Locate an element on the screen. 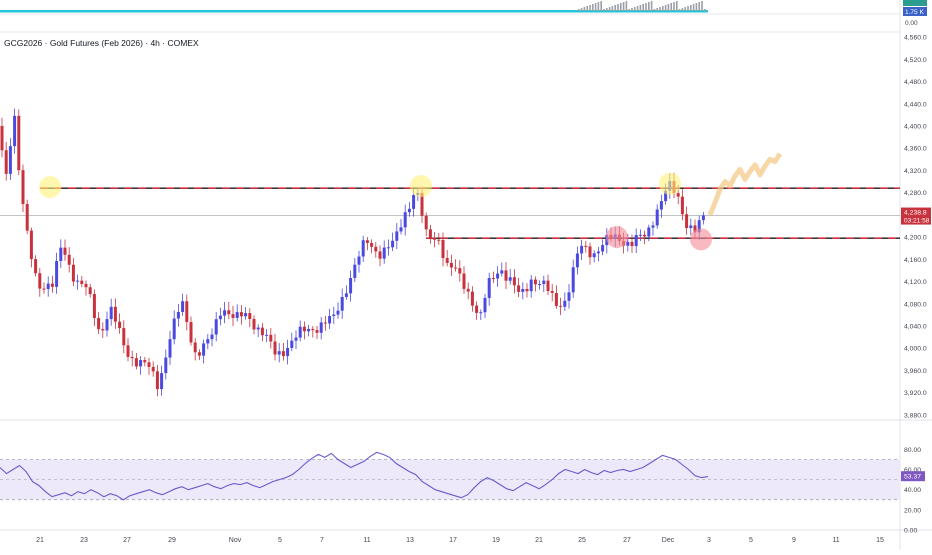 This screenshot has height=555, width=932. volume-badge-top is located at coordinates (915, 3).